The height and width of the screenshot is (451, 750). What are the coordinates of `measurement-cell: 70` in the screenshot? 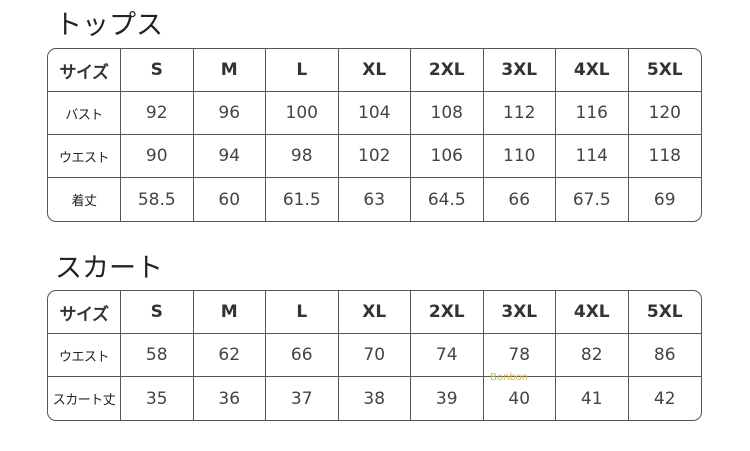 It's located at (374, 355).